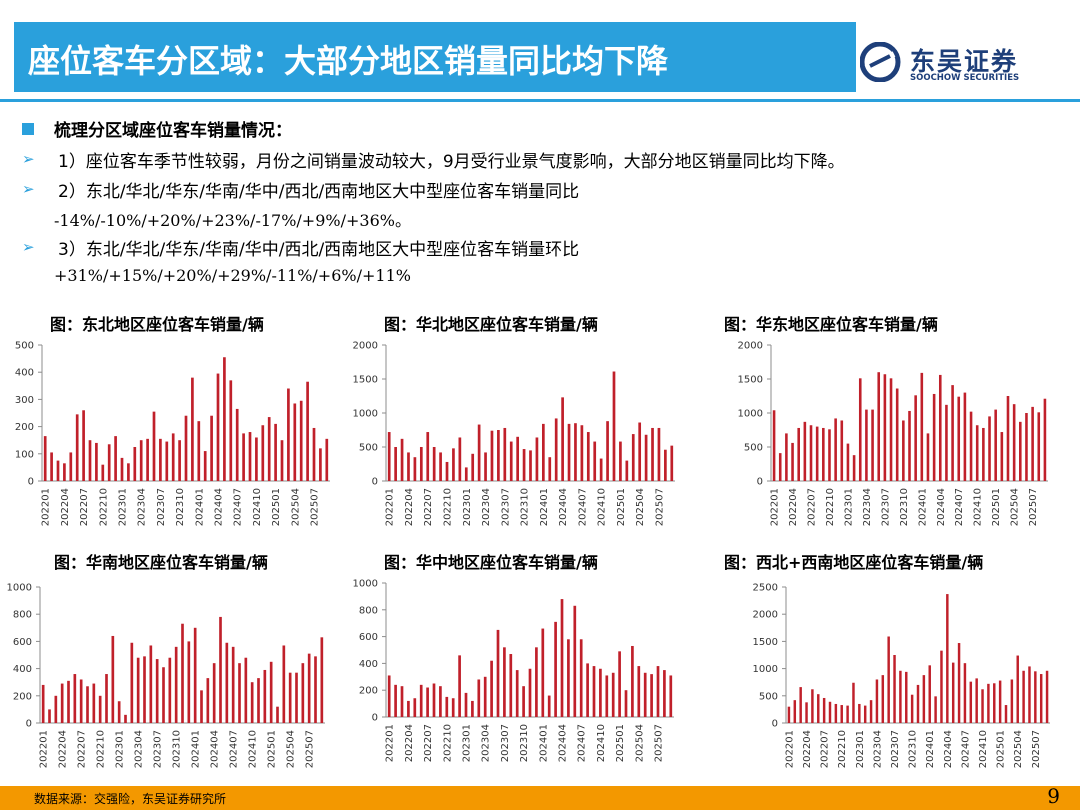  What do you see at coordinates (842, 749) in the screenshot?
I see `x-tick-label: 202210` at bounding box center [842, 749].